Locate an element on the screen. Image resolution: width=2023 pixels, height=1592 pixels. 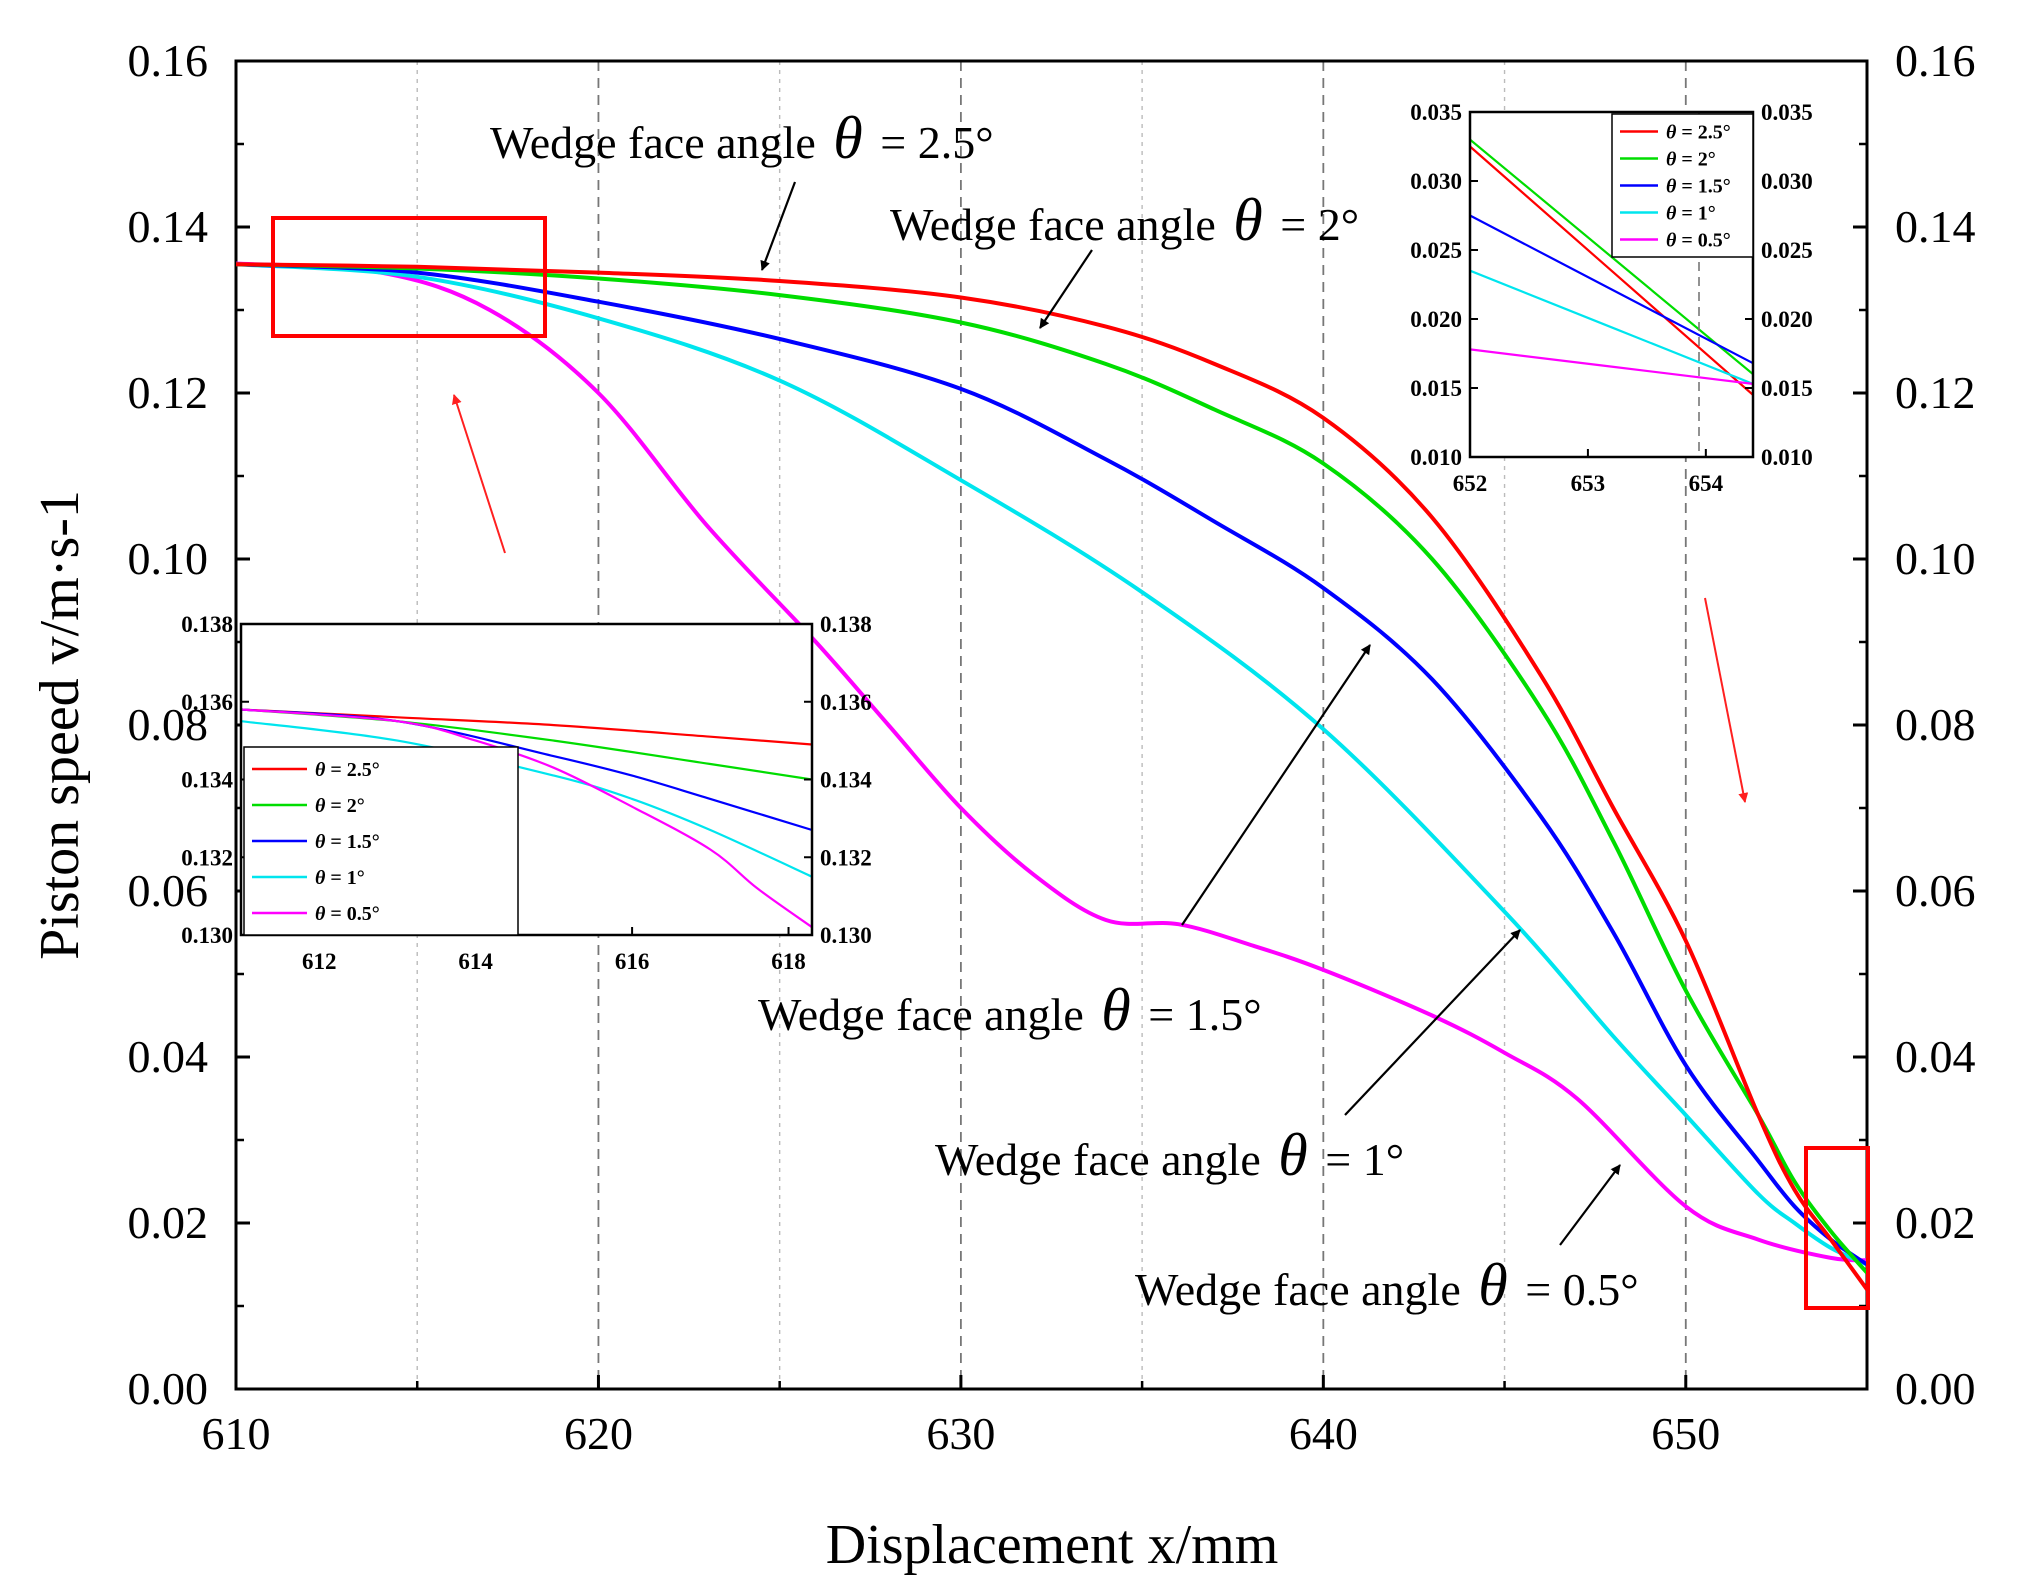
zoom-end-y-tick-label-right: 0.010 is located at coordinates (1787, 457).